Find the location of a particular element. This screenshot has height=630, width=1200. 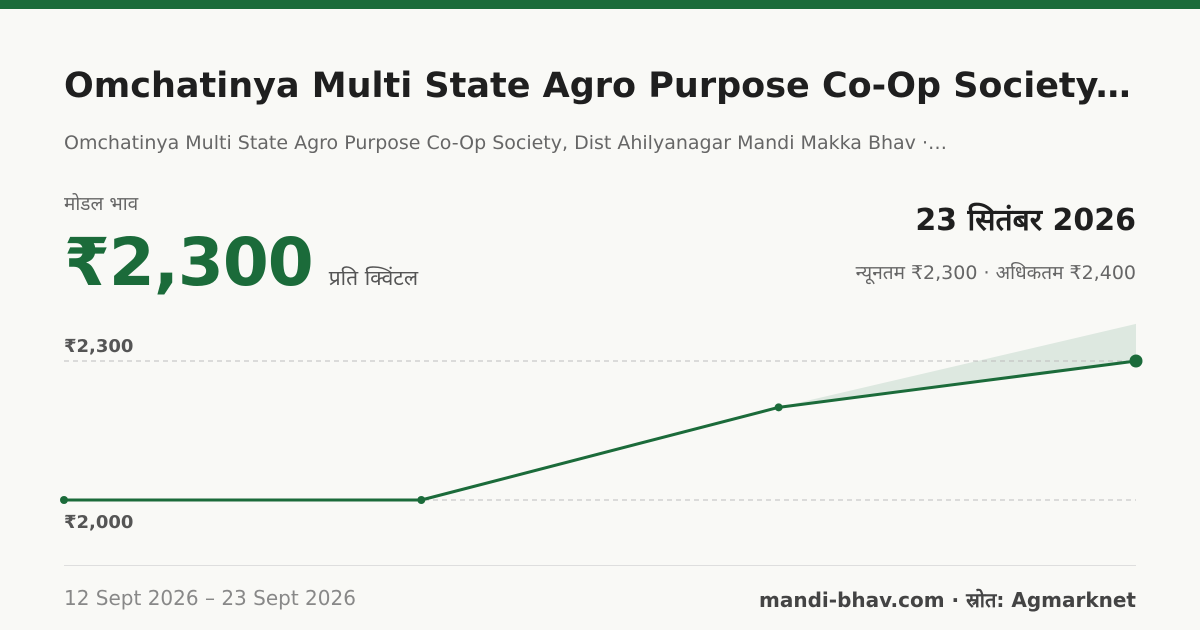

min-max-range: न्यूनतम ₹2,300 · अधिकतम ₹2,400 is located at coordinates (995, 273).